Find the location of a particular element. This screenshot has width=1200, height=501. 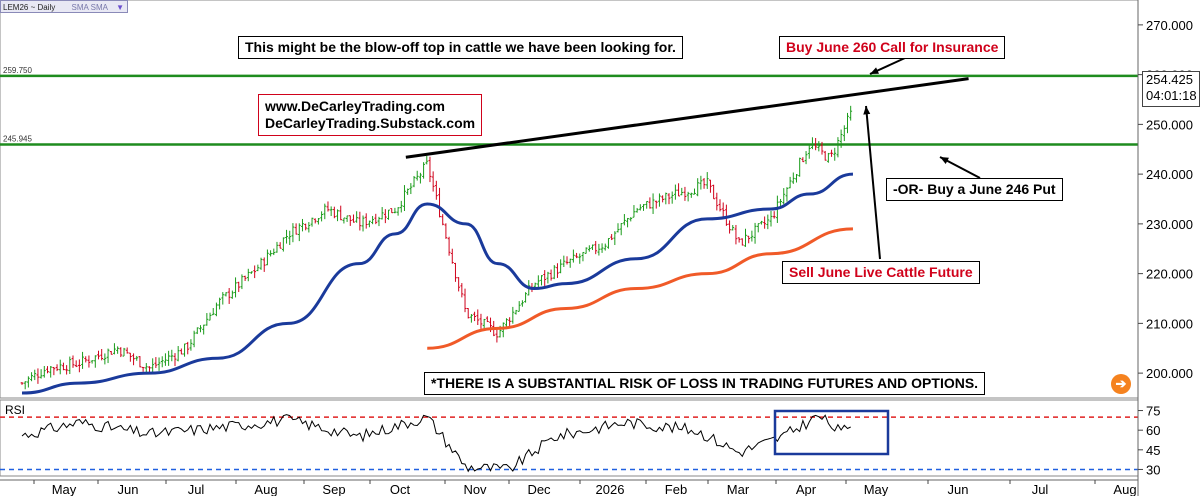

rsi-tick-label: 60 is located at coordinates (1153, 430).